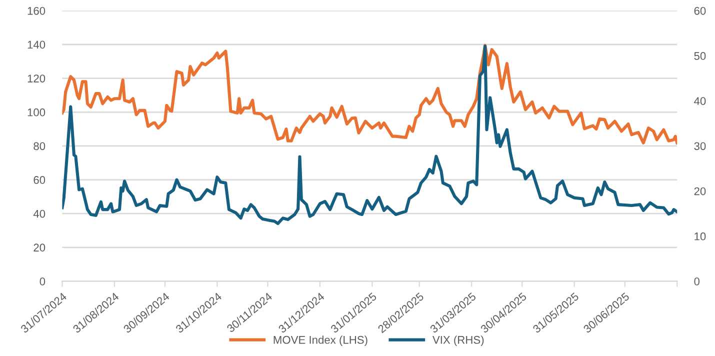 This screenshot has width=715, height=356. I want to click on y-tick-label: 140, so click(37, 44).